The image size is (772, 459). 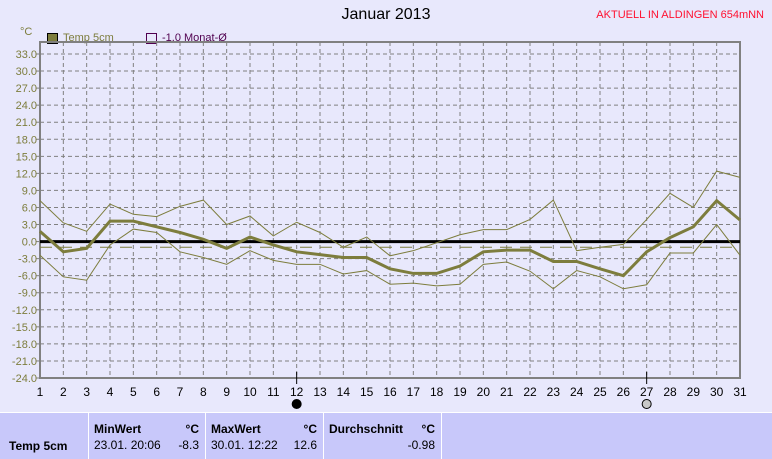 I want to click on y-tick-label: 18.0, so click(x=26, y=140).